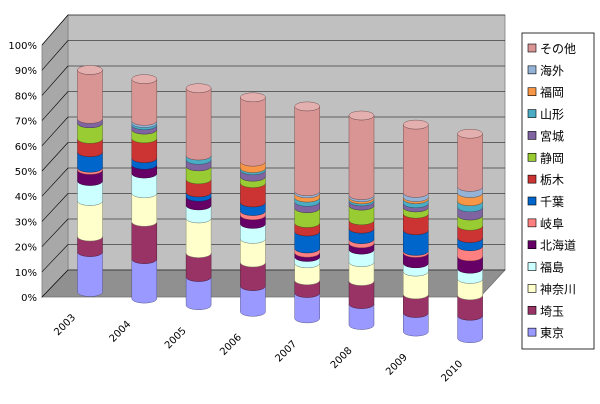  Describe the element at coordinates (552, 333) in the screenshot. I see `legend-label: 東京` at that location.